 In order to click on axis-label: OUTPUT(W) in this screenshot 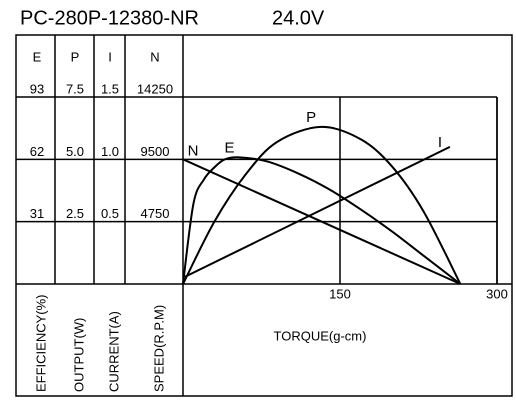, I will do `click(78, 355)`.